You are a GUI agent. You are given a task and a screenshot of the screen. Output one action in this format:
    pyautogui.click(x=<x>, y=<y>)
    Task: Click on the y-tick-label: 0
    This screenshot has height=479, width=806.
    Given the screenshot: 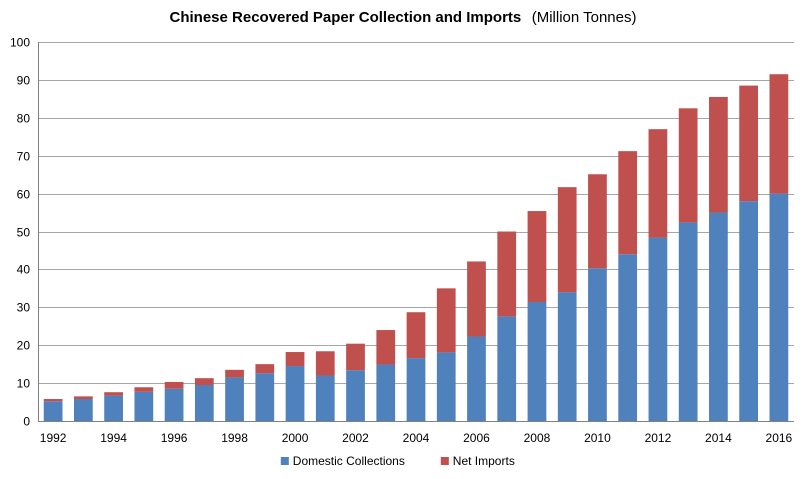 What is the action you would take?
    pyautogui.click(x=26, y=422)
    